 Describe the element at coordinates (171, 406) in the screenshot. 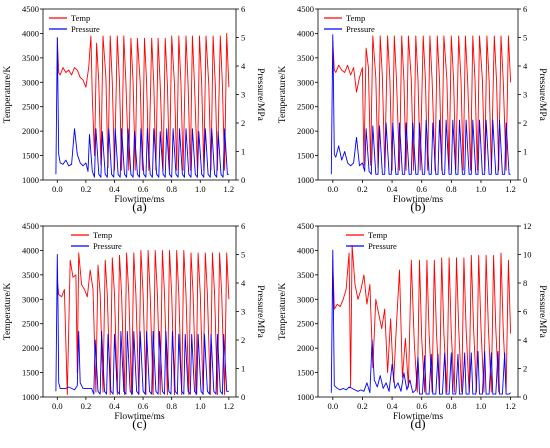

I see `panel-c-x-tick-label: 0.8` at that location.